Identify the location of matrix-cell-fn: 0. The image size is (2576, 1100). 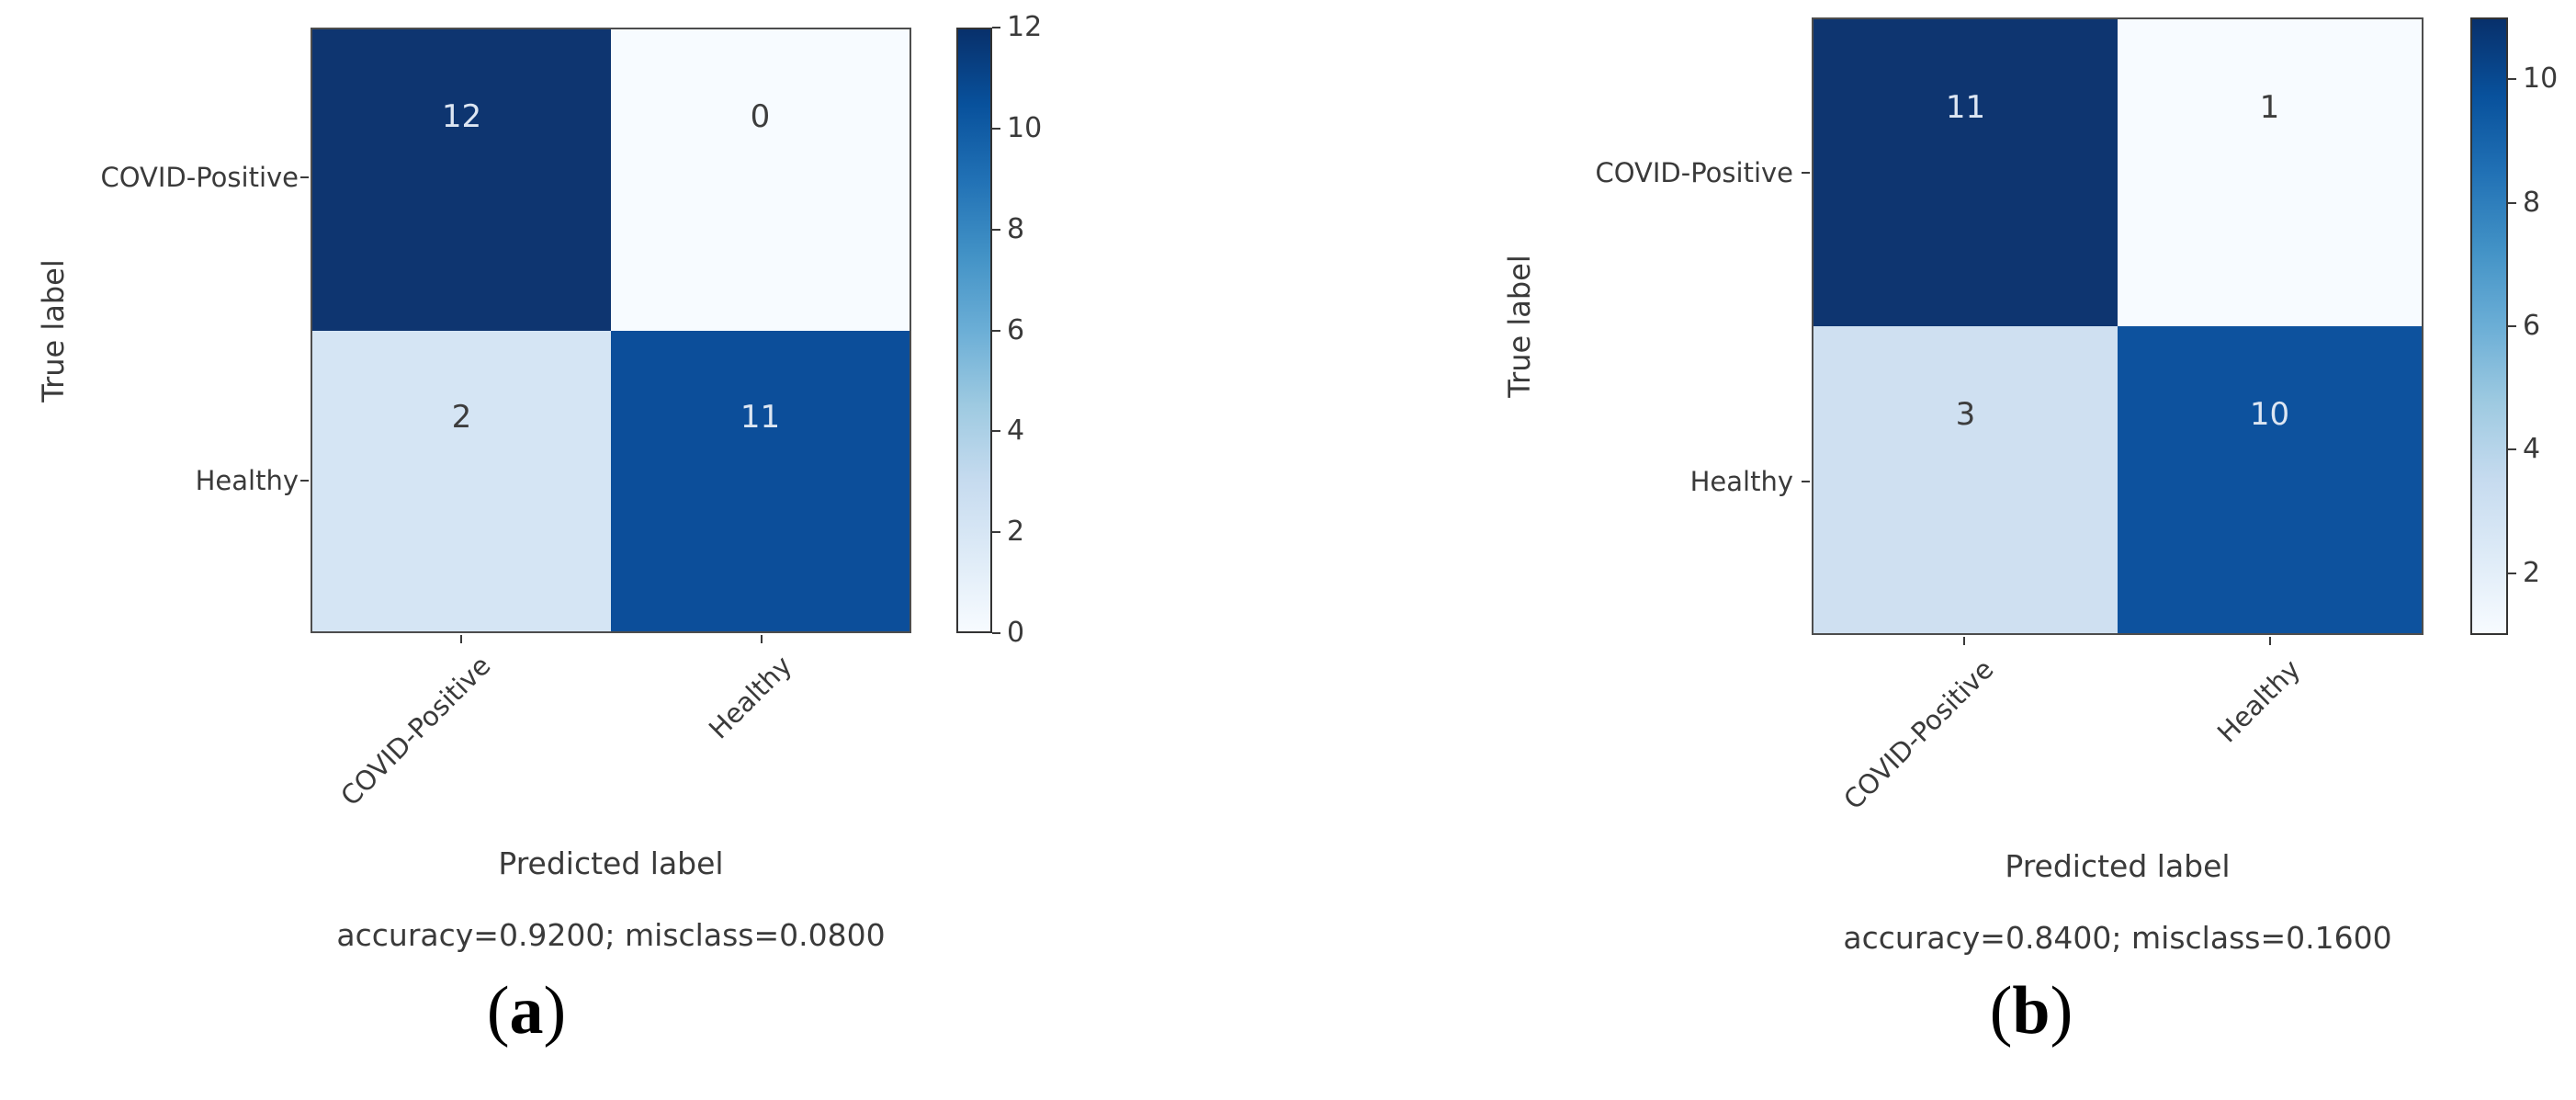
(760, 180).